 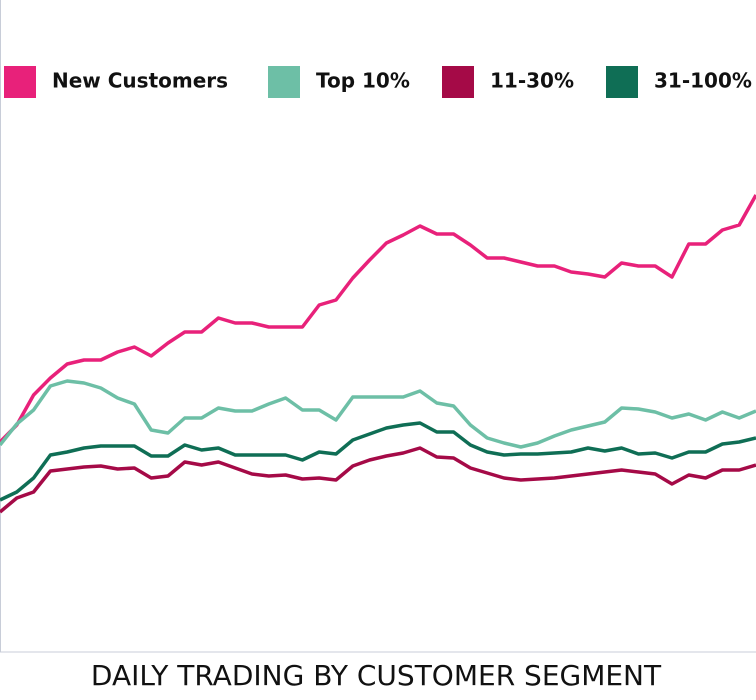 I want to click on legend-label: Top 10%, so click(x=363, y=81).